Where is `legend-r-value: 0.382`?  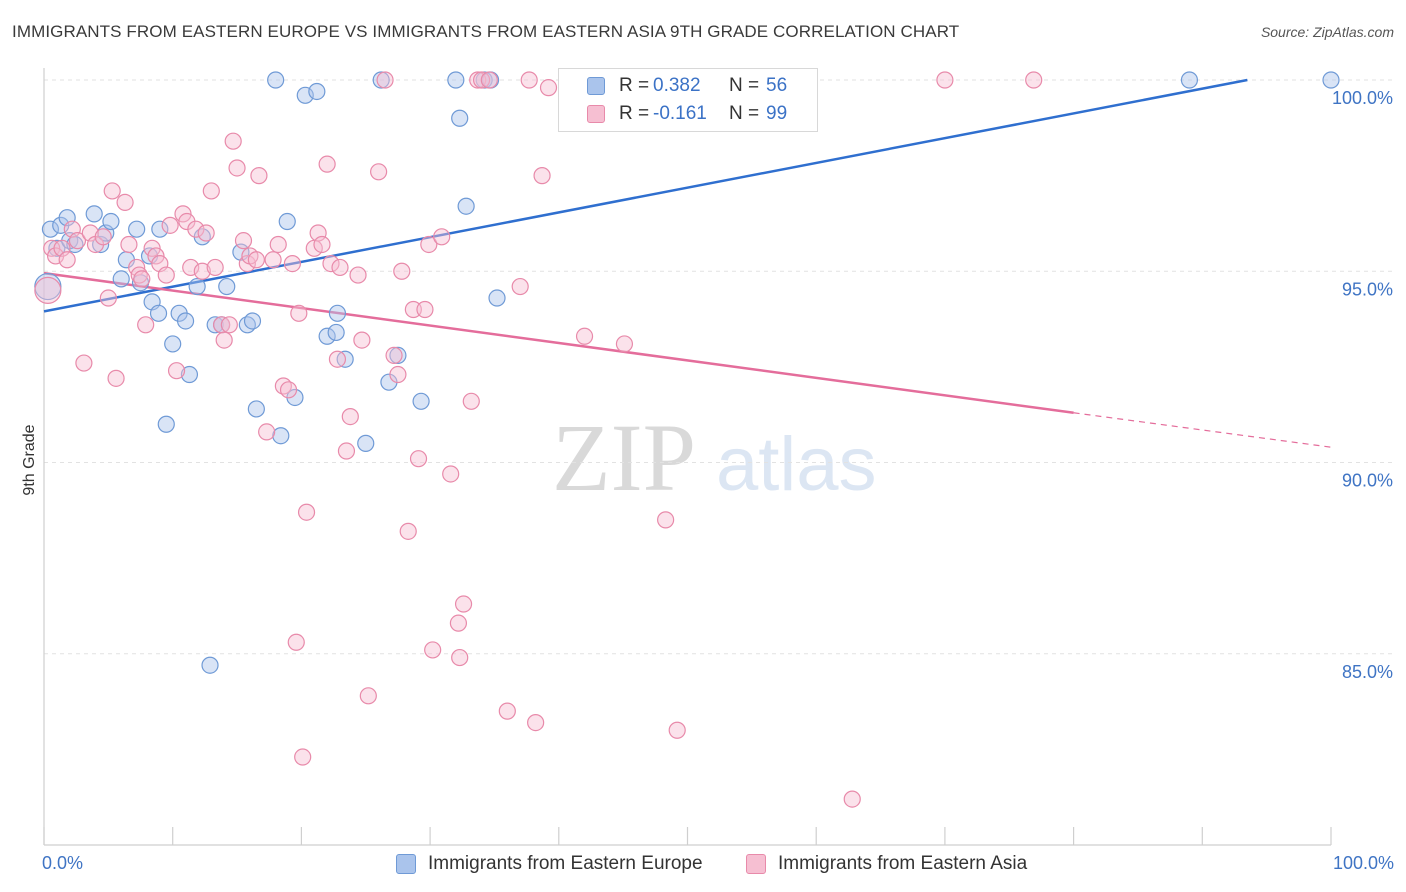
legend-r-value: 0.382 is located at coordinates (677, 85).